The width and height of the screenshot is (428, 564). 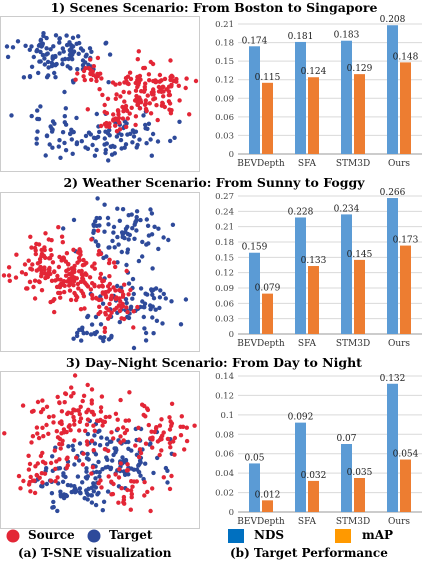 What do you see at coordinates (224, 396) in the screenshot?
I see `y-tick-label: 0.12` at bounding box center [224, 396].